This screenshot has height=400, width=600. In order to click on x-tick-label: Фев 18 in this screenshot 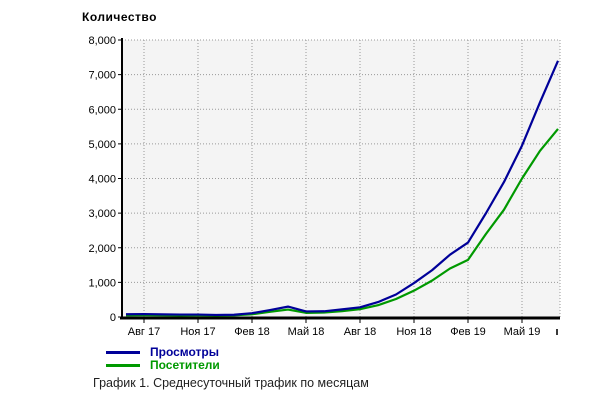, I will do `click(252, 332)`.